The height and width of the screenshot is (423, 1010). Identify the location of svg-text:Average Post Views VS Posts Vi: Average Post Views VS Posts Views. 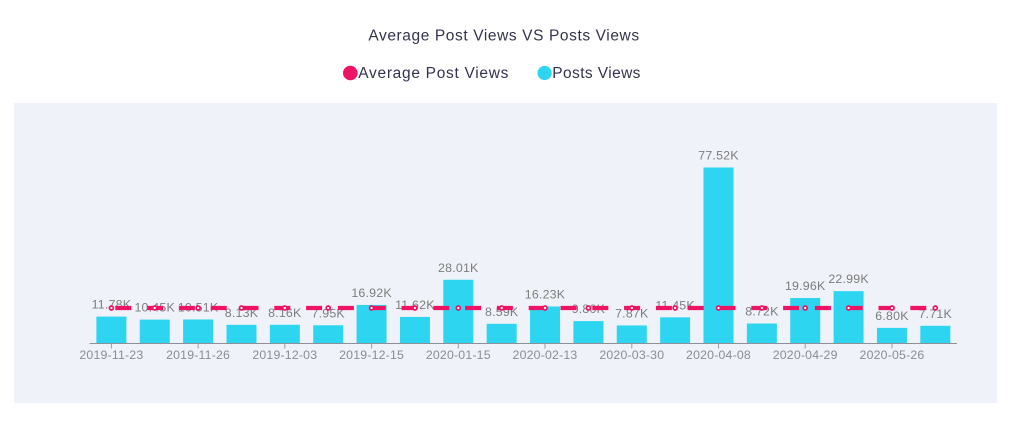
(503, 36).